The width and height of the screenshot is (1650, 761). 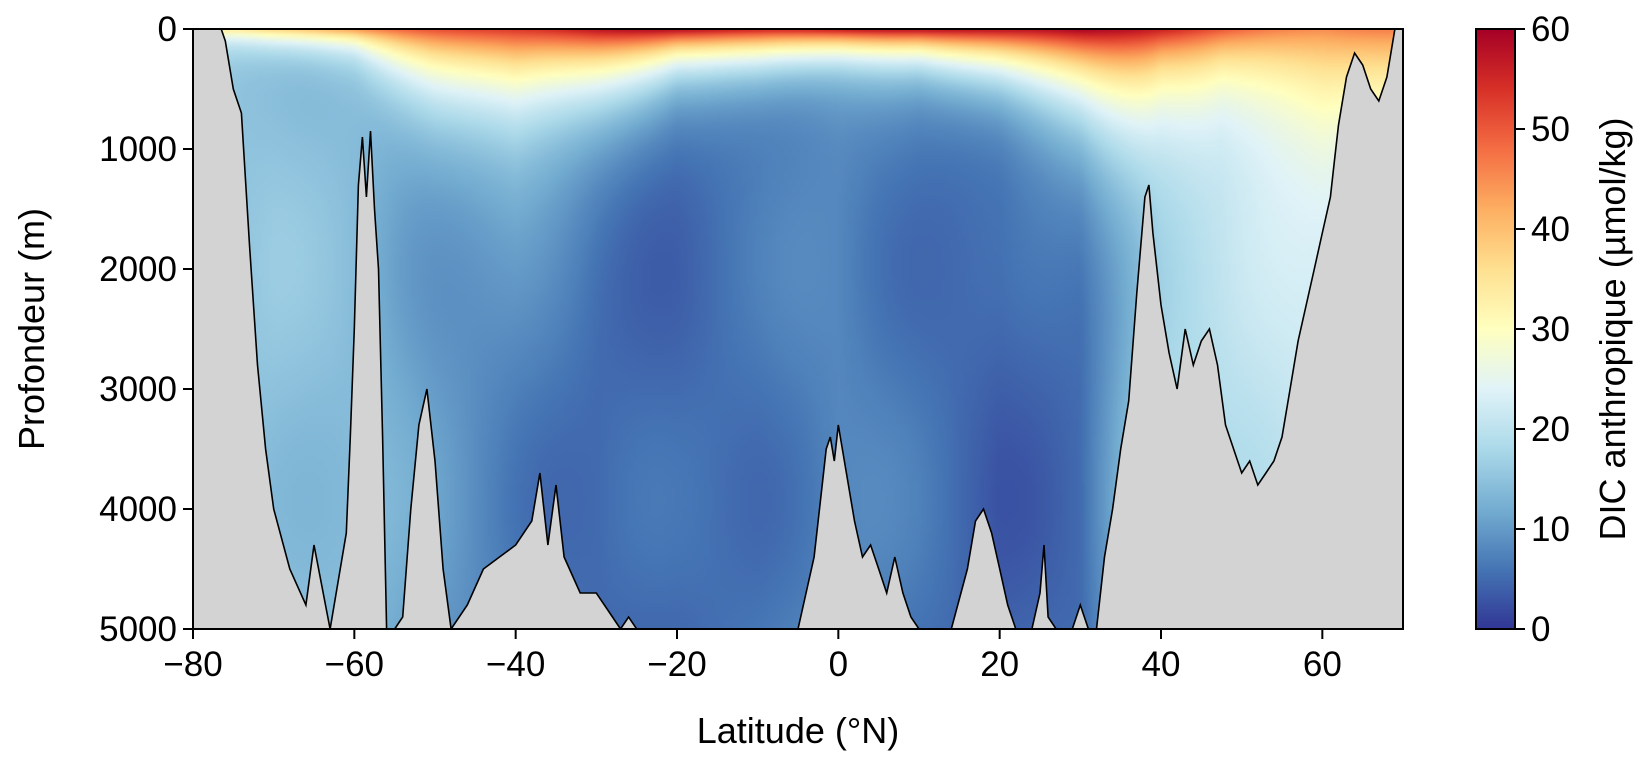 I want to click on x-tick-label: 20, so click(x=999, y=664).